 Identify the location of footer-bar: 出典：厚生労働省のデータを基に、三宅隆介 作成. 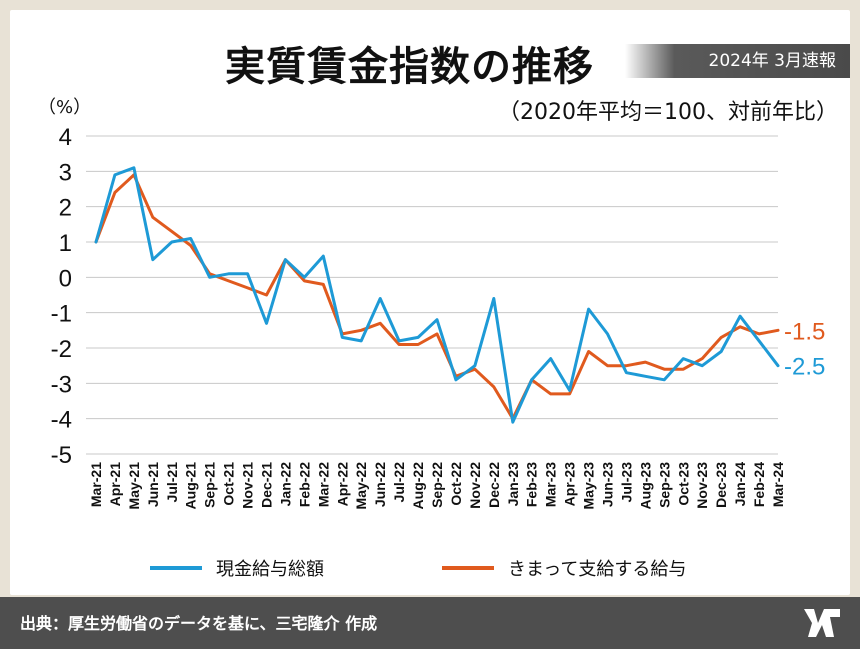
(430, 623).